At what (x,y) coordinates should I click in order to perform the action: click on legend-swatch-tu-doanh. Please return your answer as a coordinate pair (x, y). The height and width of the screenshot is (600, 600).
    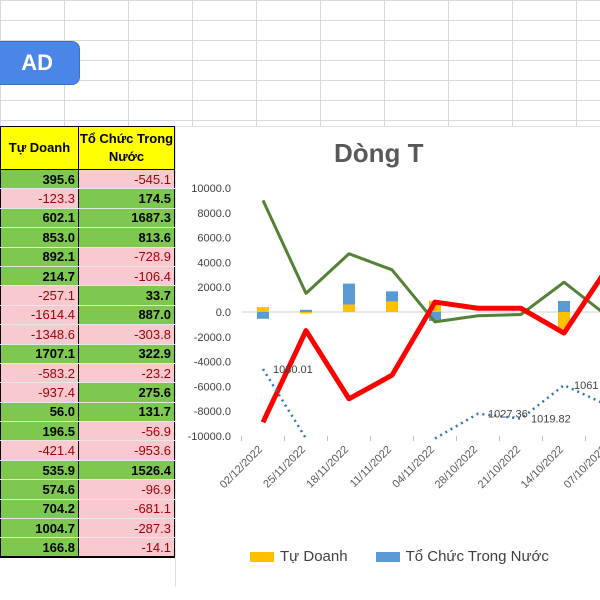
    Looking at the image, I should click on (262, 556).